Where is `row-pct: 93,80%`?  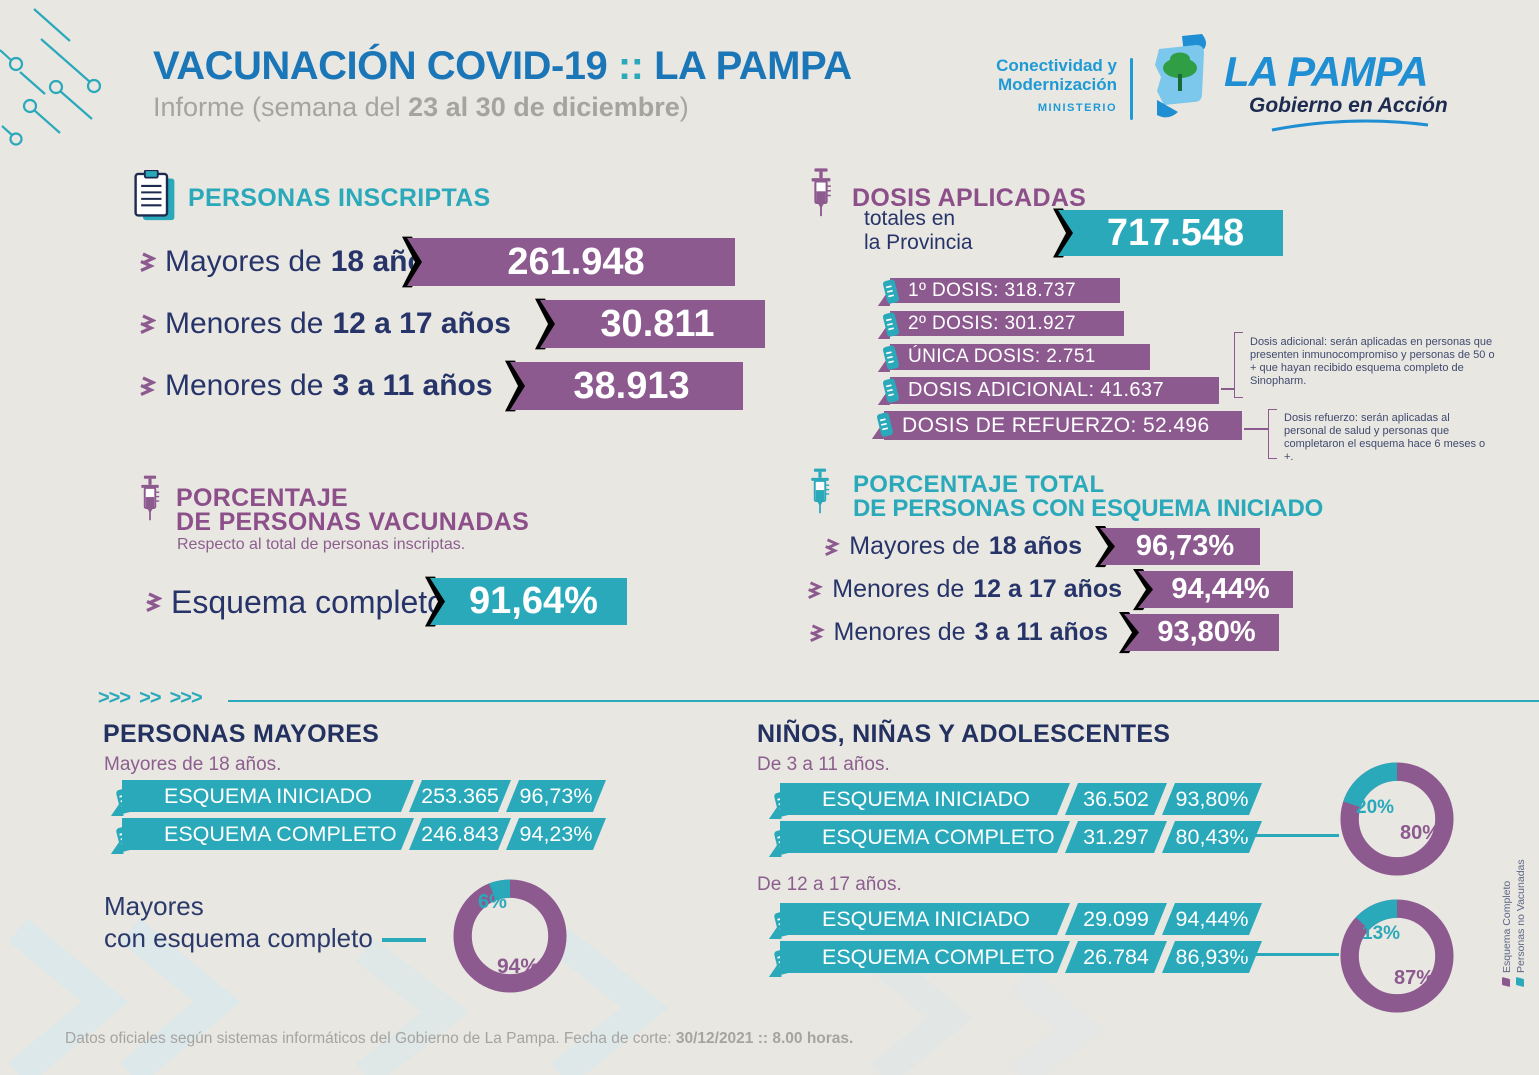 row-pct: 93,80% is located at coordinates (1212, 799).